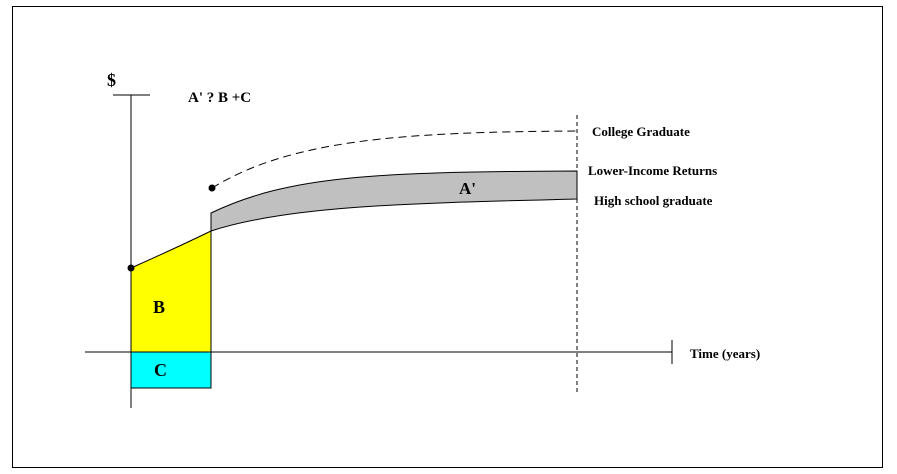  What do you see at coordinates (653, 200) in the screenshot?
I see `high-school-graduate-label: High school graduate` at bounding box center [653, 200].